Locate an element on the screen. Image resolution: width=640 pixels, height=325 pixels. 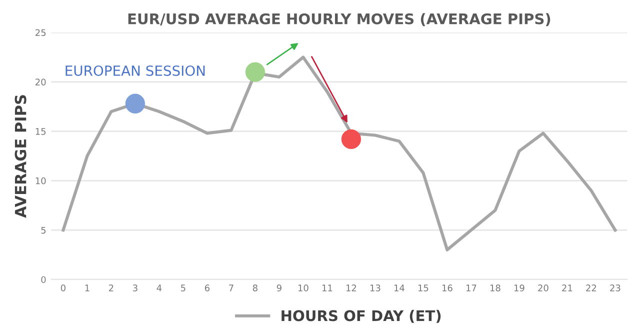
x-tick-label: 10 is located at coordinates (303, 288).